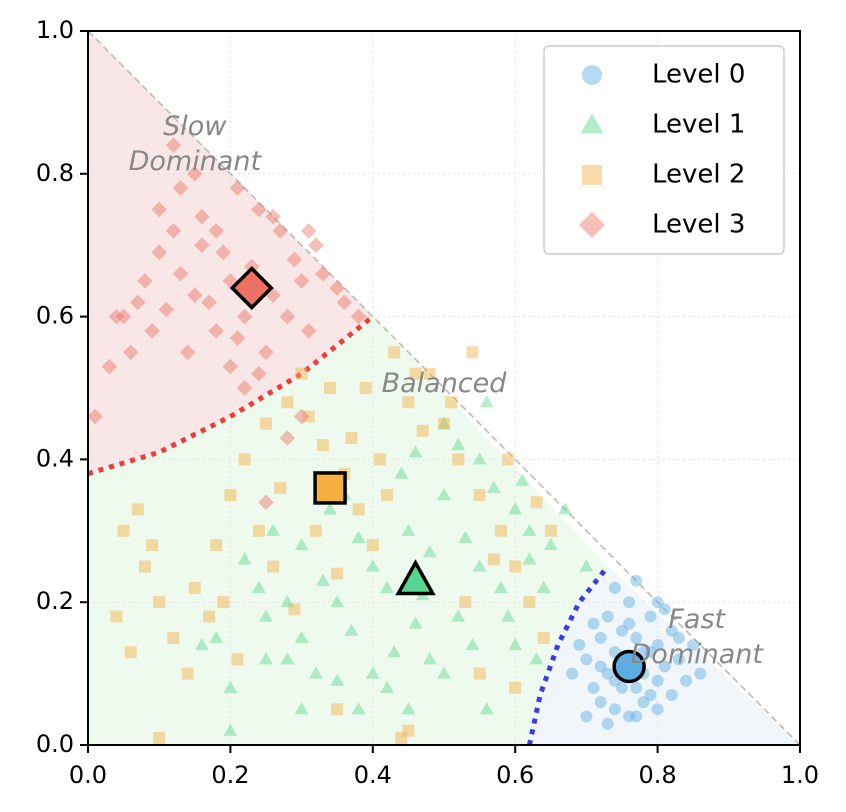  I want to click on legend-box, so click(664, 150).